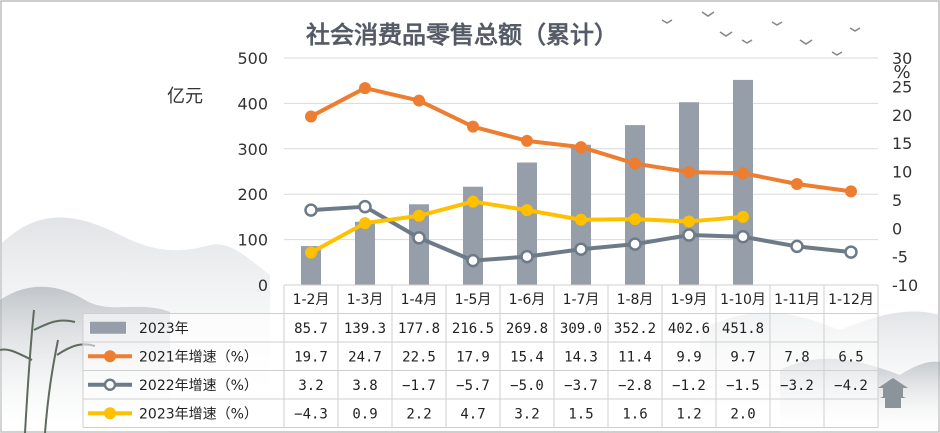  I want to click on table-cell-value: 2.2, so click(418, 414).